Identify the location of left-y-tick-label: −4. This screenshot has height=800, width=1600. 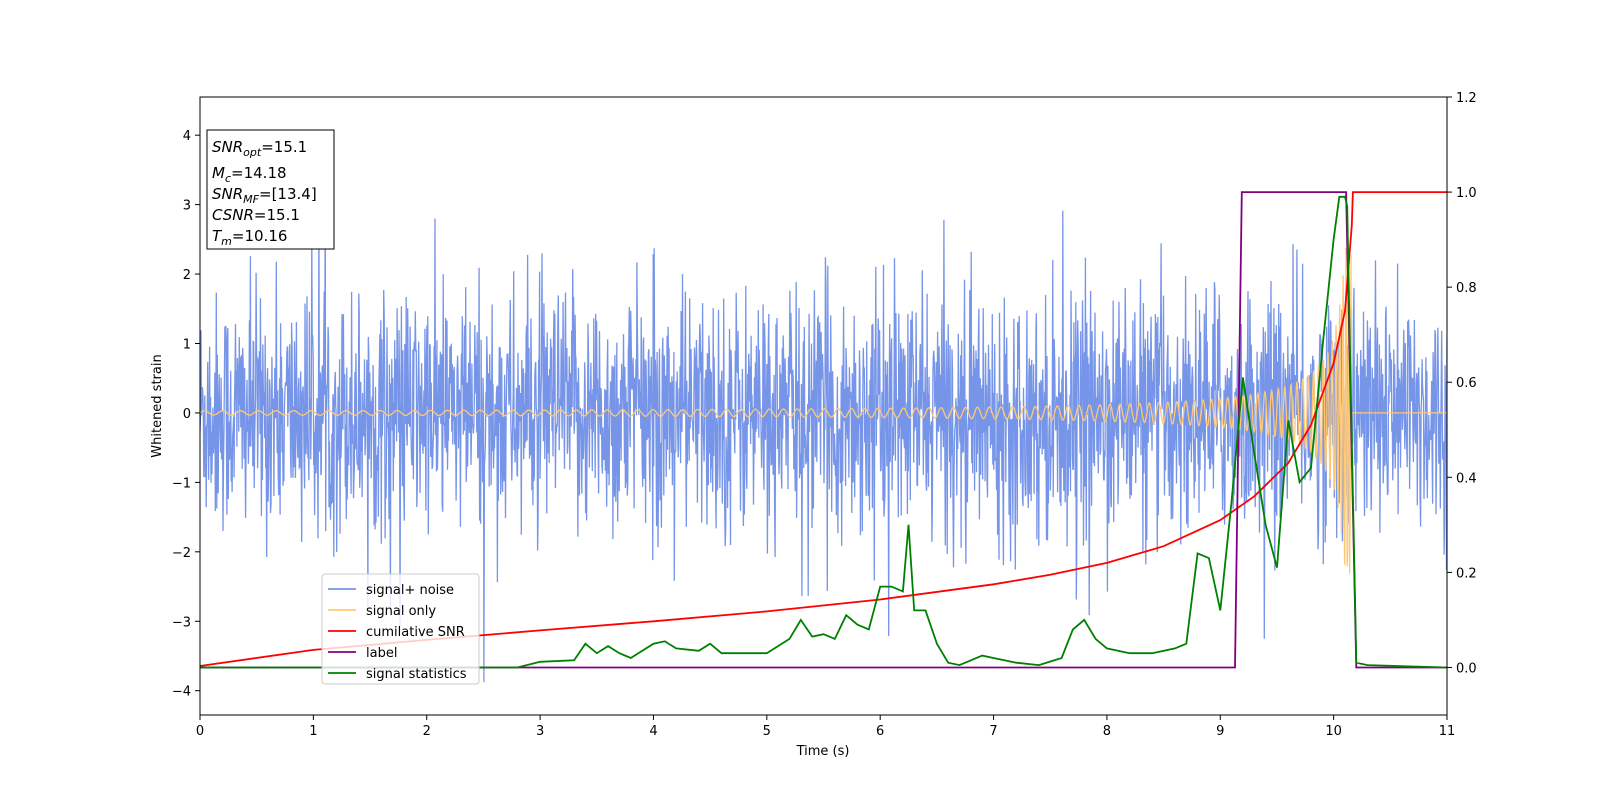
(181, 692).